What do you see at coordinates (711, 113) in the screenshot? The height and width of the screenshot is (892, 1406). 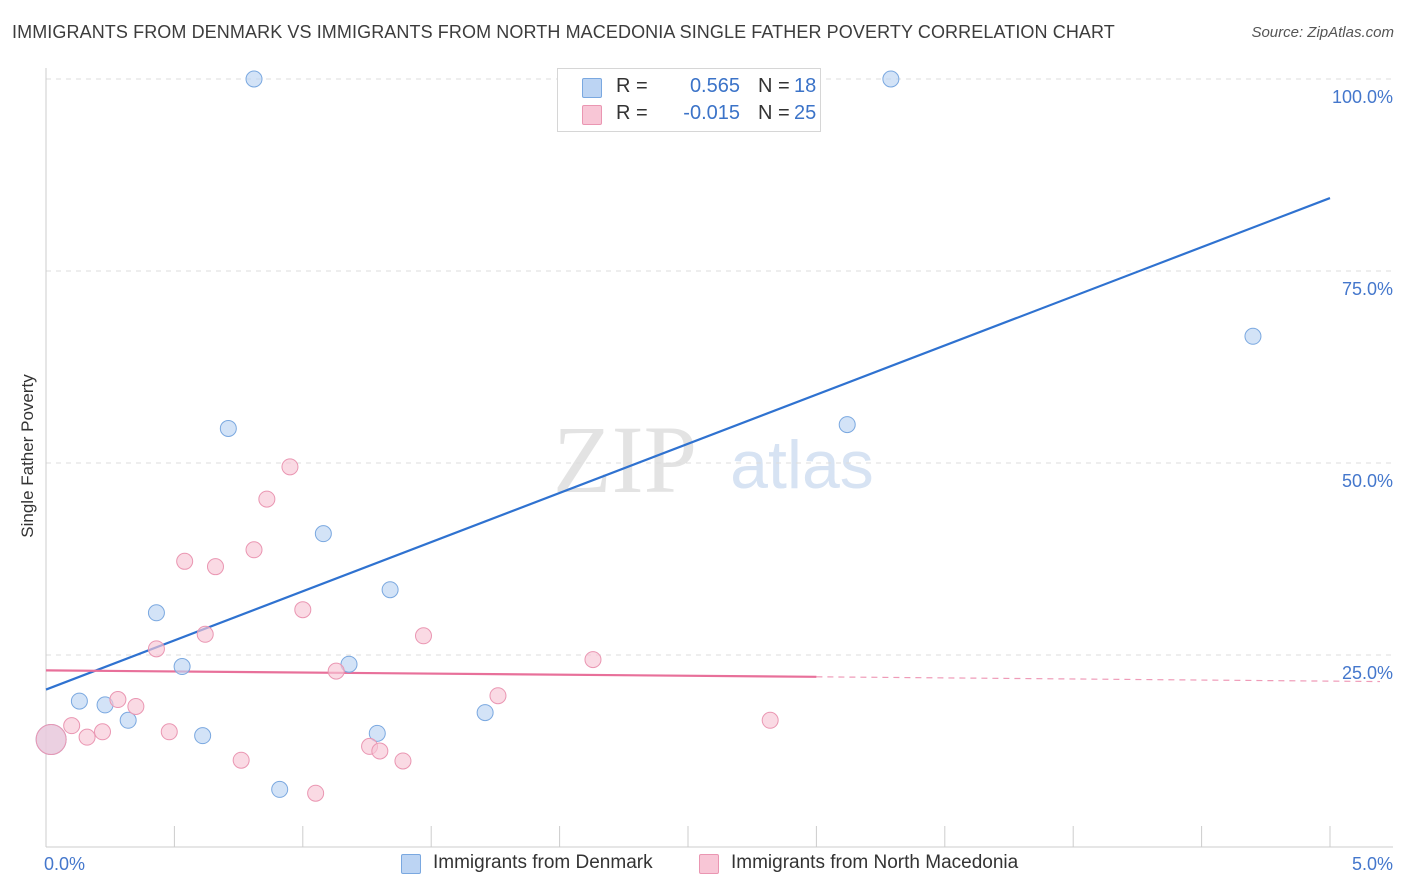 I see `r-value: -0.015` at bounding box center [711, 113].